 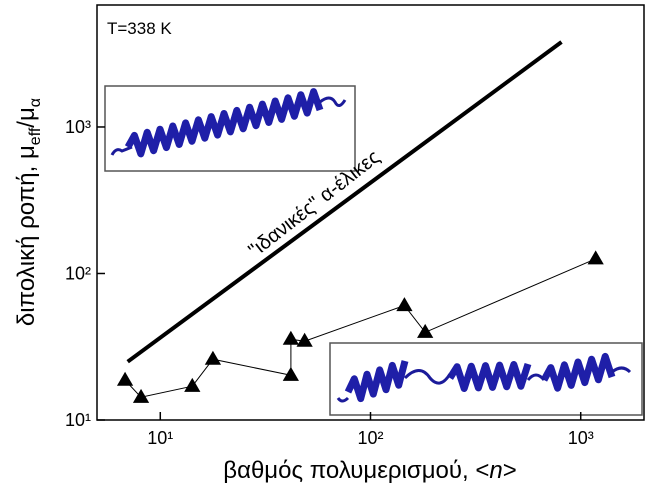 I want to click on y-tick-label: 10², so click(x=78, y=273).